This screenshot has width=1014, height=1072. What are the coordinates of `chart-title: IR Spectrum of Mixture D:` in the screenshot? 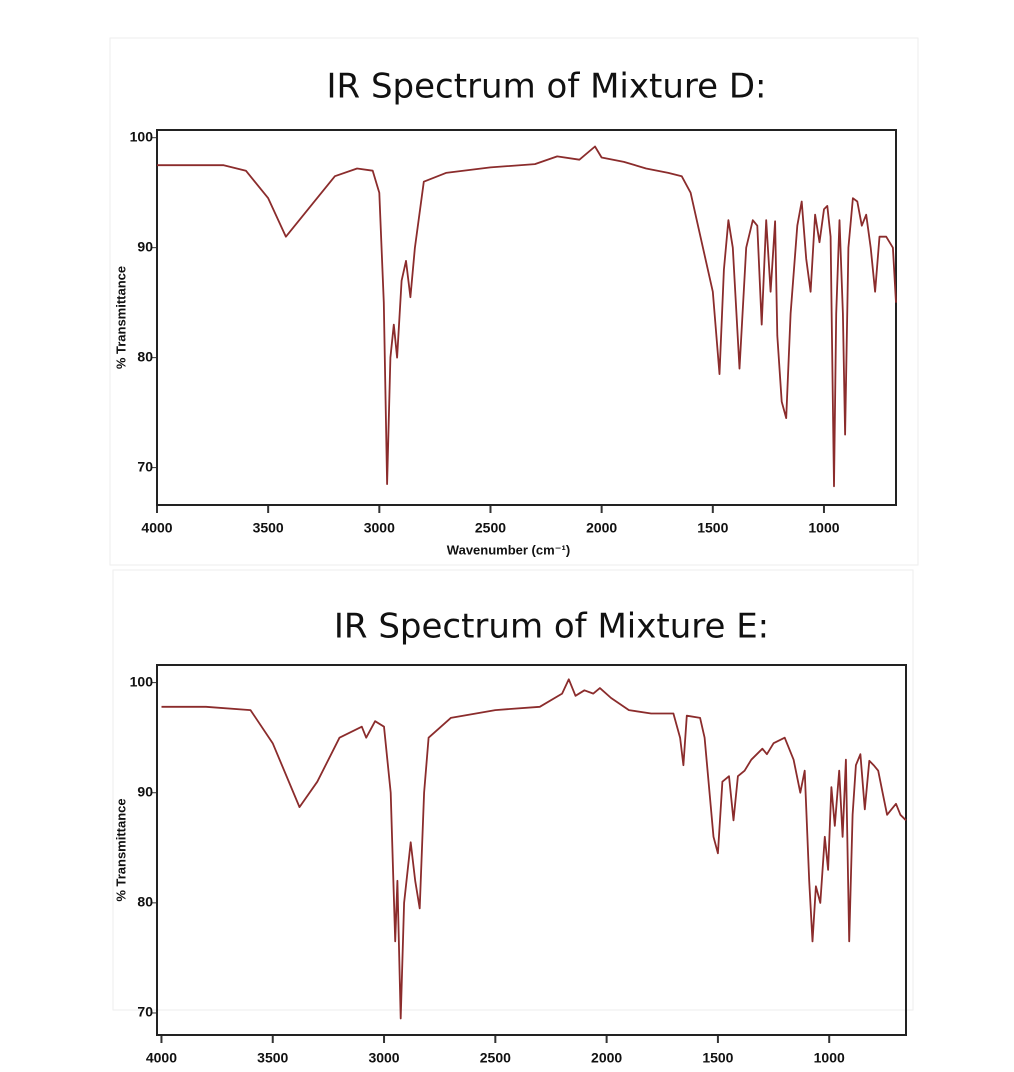 It's located at (547, 87).